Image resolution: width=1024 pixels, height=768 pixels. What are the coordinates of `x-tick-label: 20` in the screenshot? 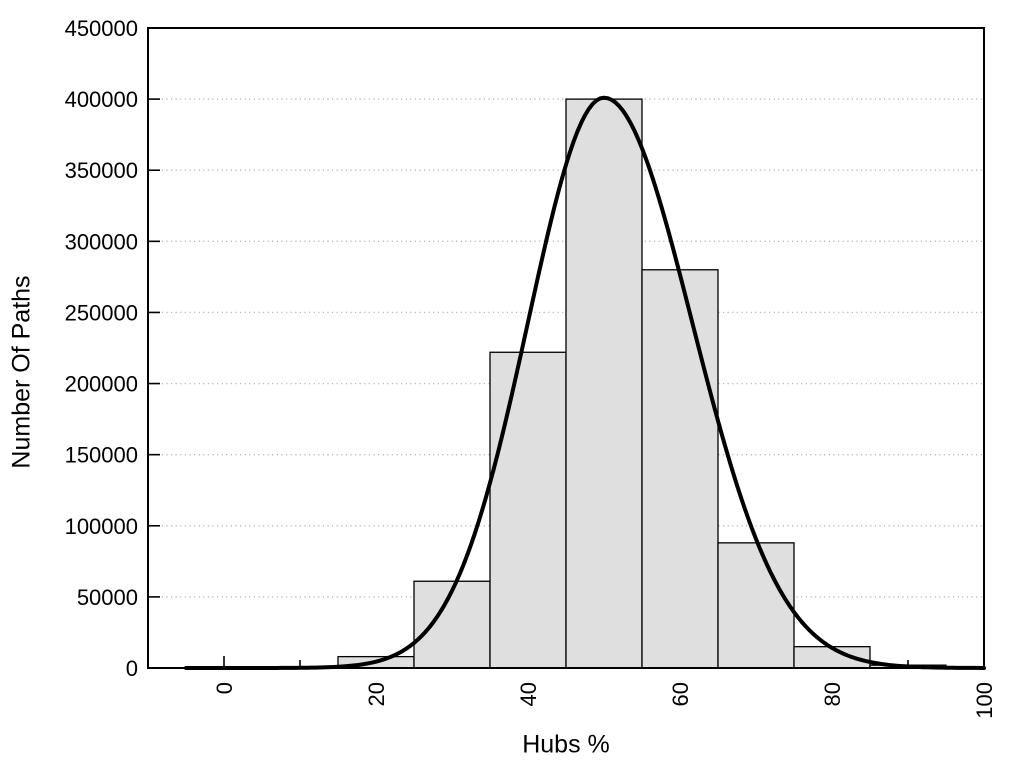 It's located at (376, 694).